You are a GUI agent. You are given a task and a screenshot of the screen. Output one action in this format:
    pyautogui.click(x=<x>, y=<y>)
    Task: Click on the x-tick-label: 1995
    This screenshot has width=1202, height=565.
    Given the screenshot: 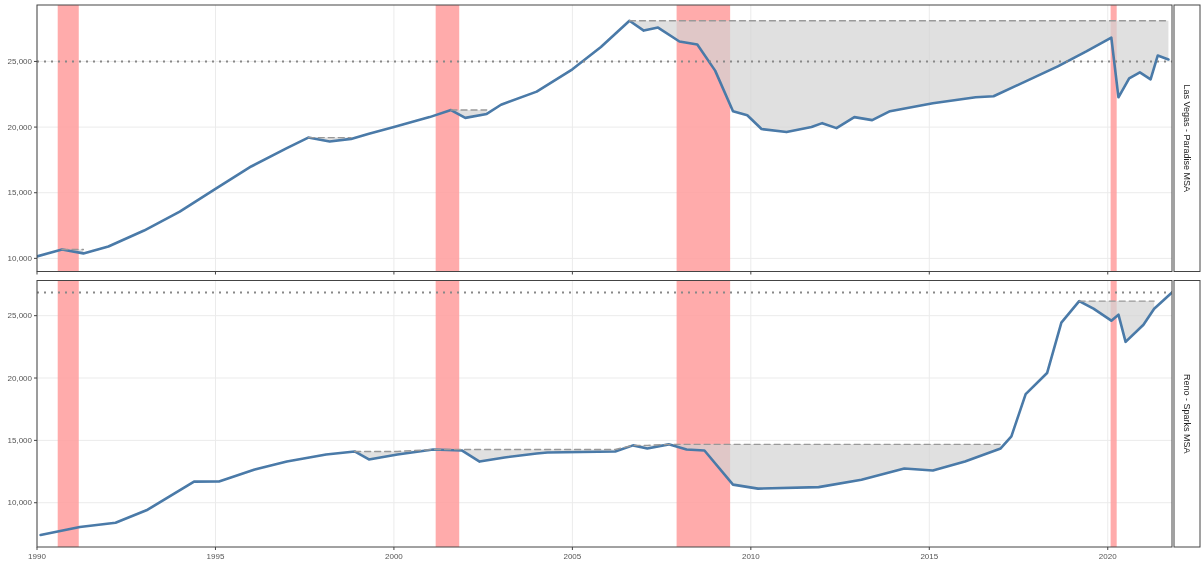 What is the action you would take?
    pyautogui.click(x=215, y=556)
    